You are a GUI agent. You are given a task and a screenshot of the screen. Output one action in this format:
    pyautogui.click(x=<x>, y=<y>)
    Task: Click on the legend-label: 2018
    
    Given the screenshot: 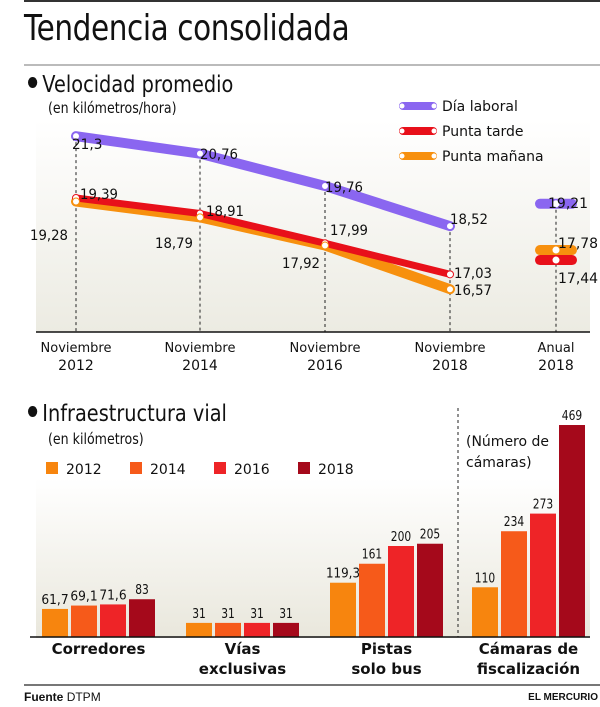 What is the action you would take?
    pyautogui.click(x=336, y=470)
    